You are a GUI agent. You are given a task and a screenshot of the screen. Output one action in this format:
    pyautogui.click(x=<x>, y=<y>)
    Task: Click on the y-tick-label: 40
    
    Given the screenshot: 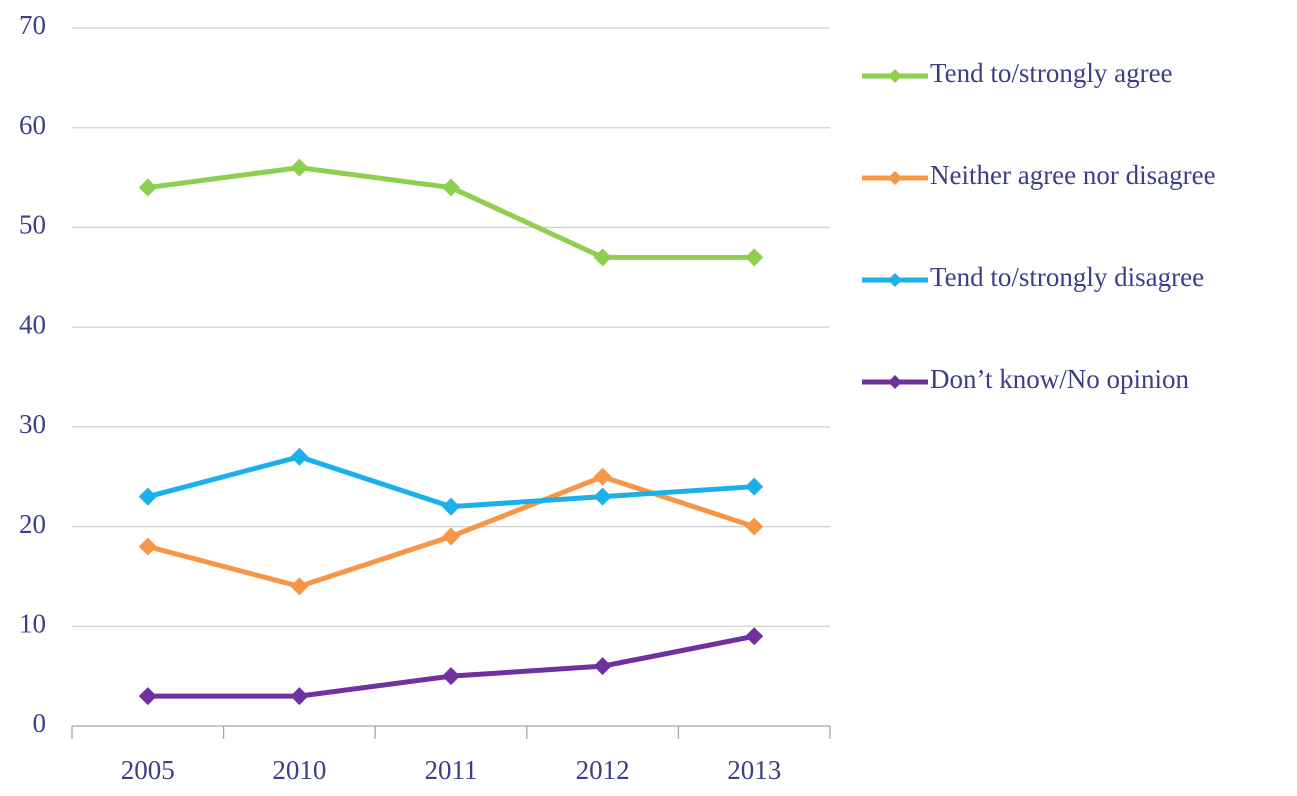 What is the action you would take?
    pyautogui.click(x=32, y=324)
    